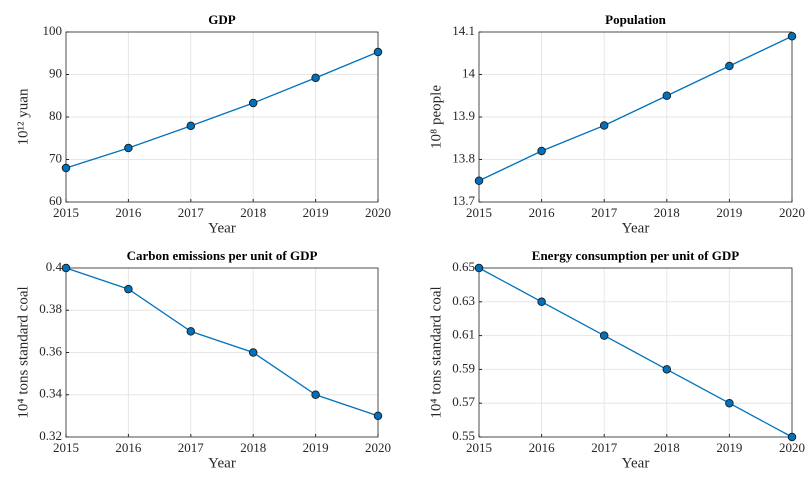 This screenshot has height=479, width=807. I want to click on y-tick-label: 0.61, so click(463, 334).